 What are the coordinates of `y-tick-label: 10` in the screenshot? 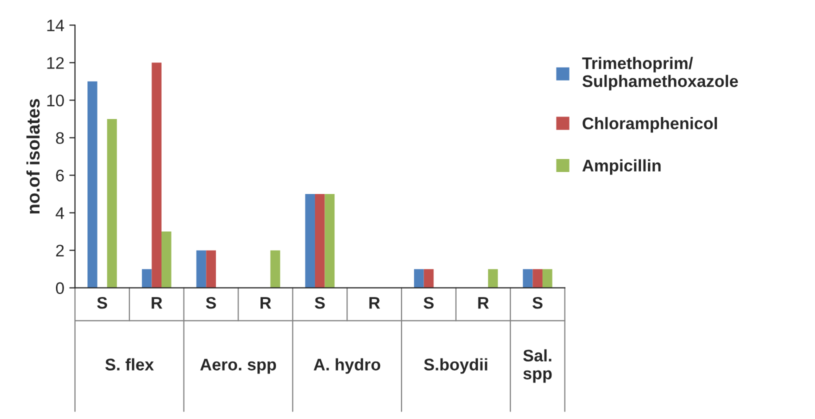 It's located at (55, 100).